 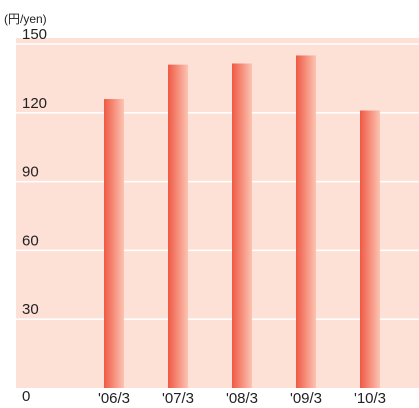 What do you see at coordinates (25, 19) in the screenshot?
I see `y-unit-label: (円/yen)` at bounding box center [25, 19].